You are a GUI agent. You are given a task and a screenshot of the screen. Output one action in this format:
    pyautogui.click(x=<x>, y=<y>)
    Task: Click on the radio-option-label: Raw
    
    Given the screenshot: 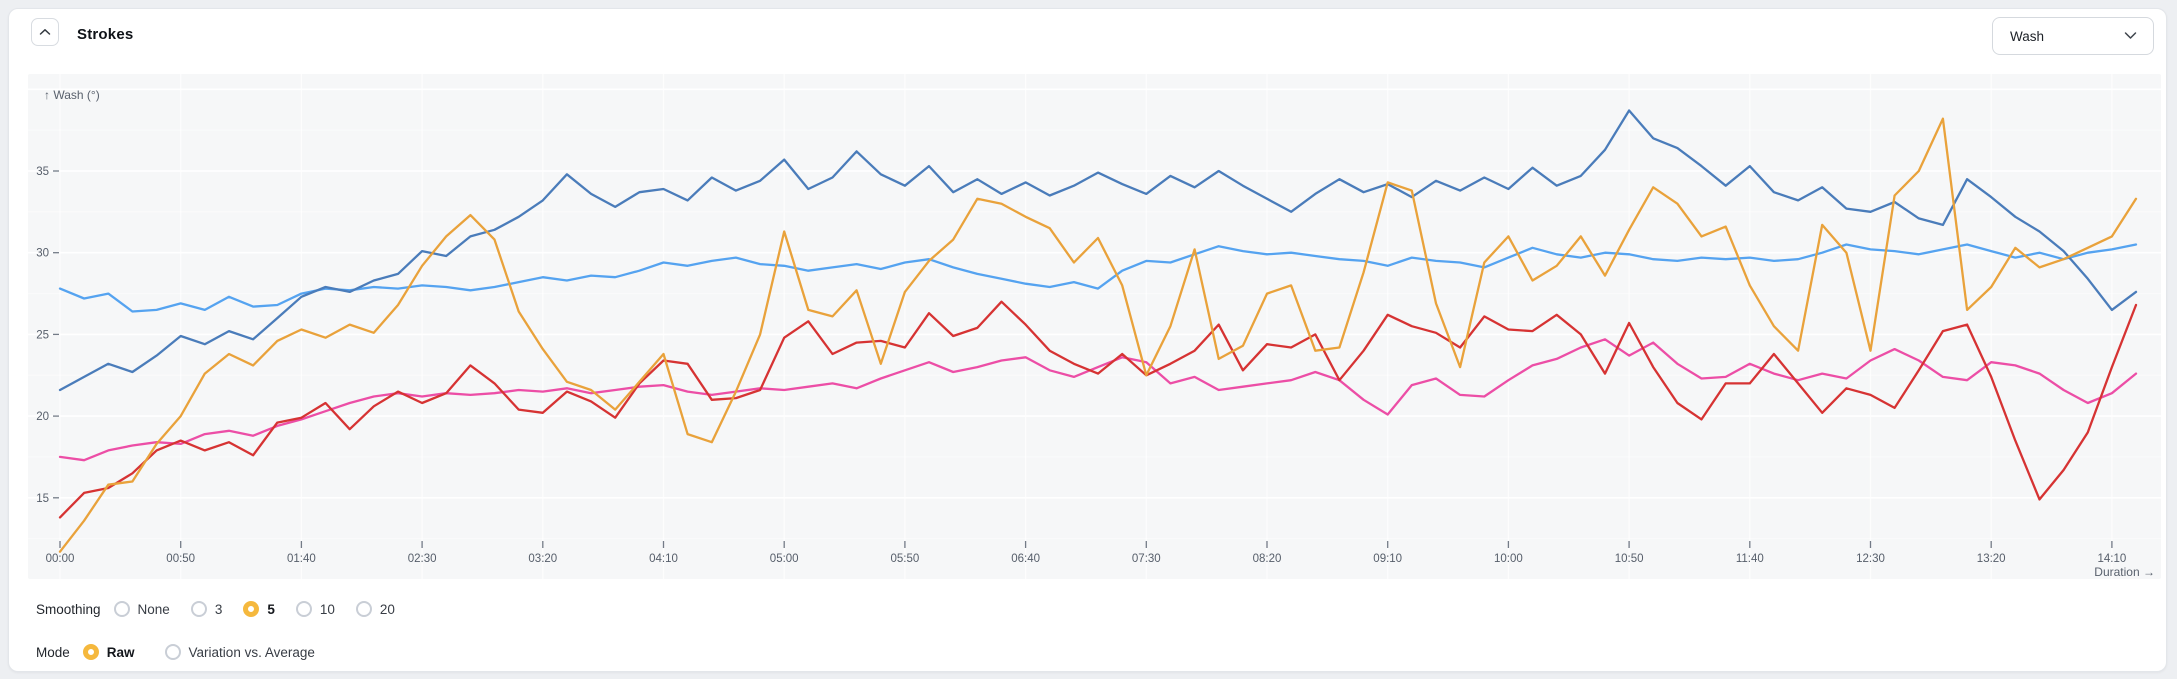 What is the action you would take?
    pyautogui.click(x=120, y=652)
    